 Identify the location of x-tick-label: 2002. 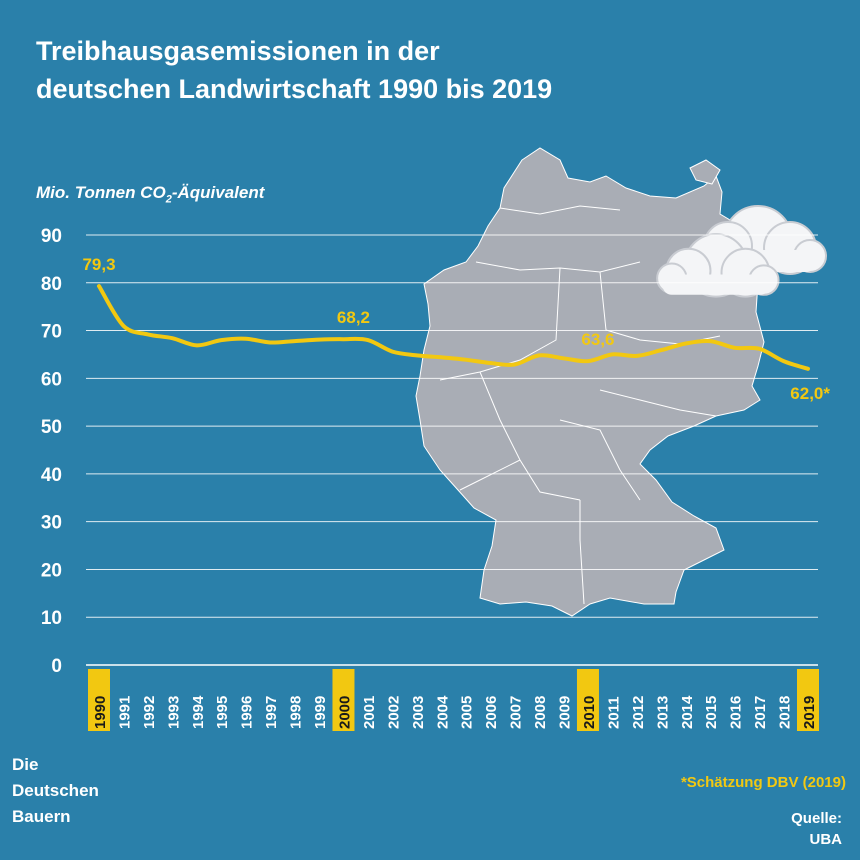
(393, 712).